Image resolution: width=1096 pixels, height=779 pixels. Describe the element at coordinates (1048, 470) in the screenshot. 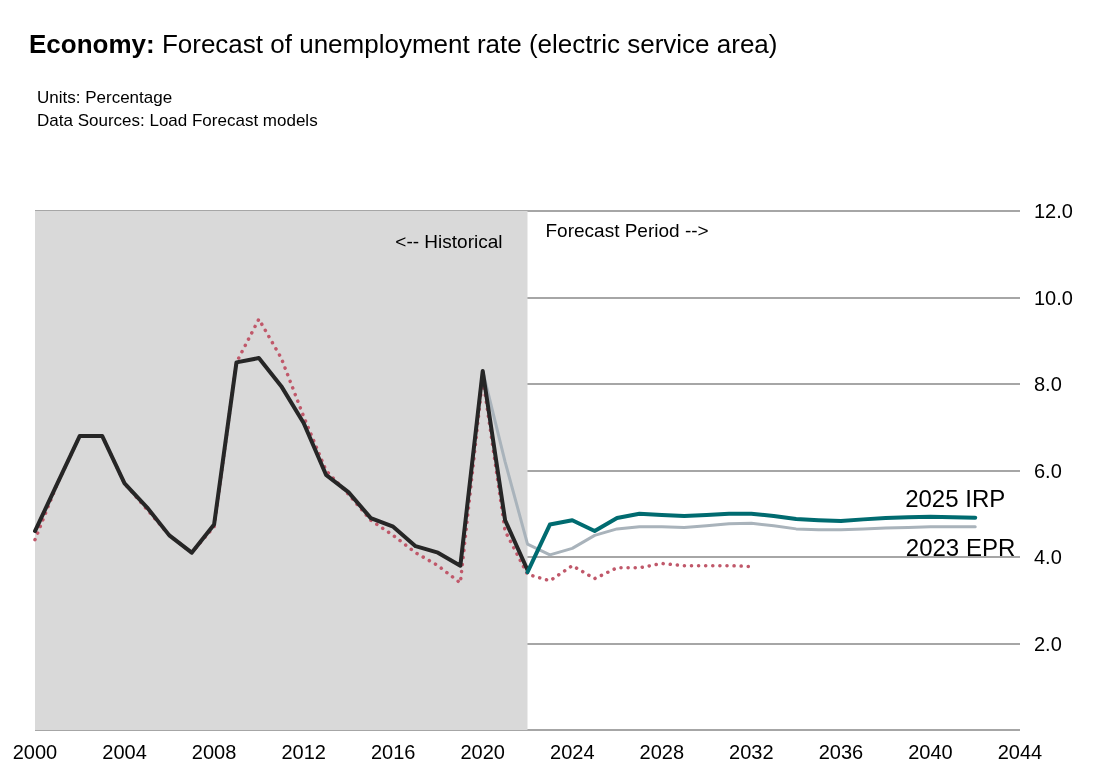

I see `y-tick-label: 6.0` at that location.